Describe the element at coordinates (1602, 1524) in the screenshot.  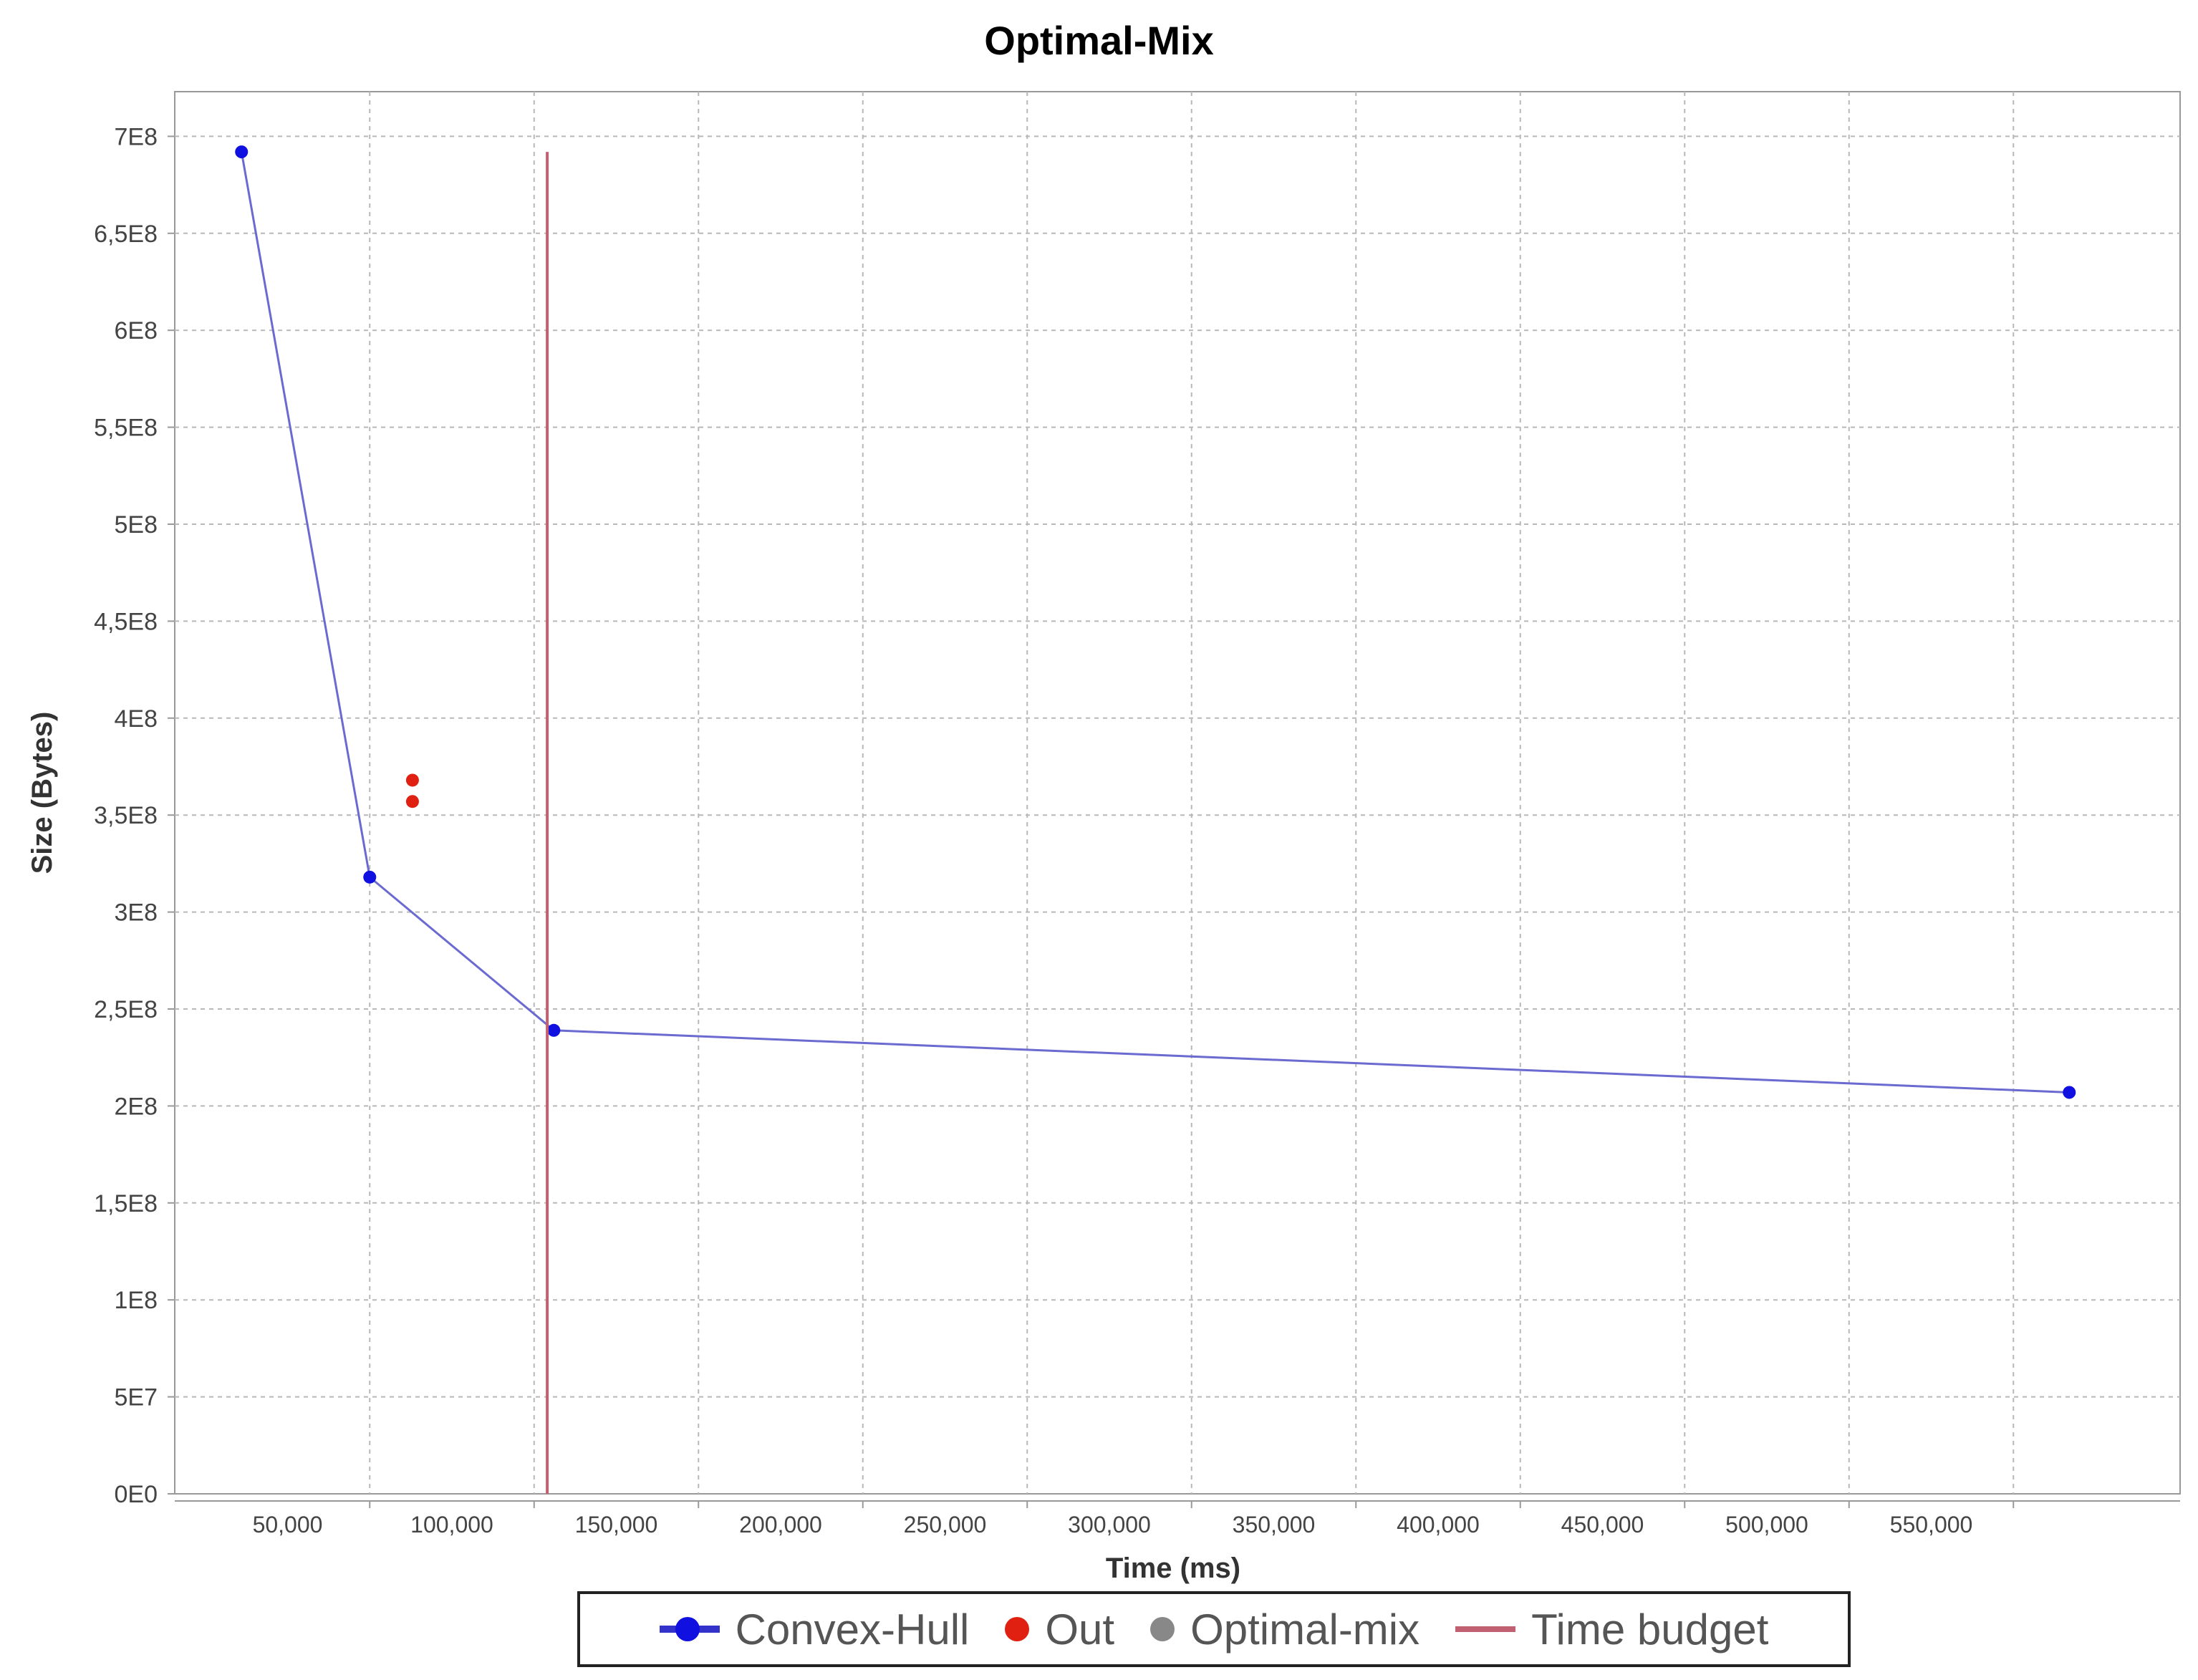
I see `x-tick-label: 450,000` at that location.